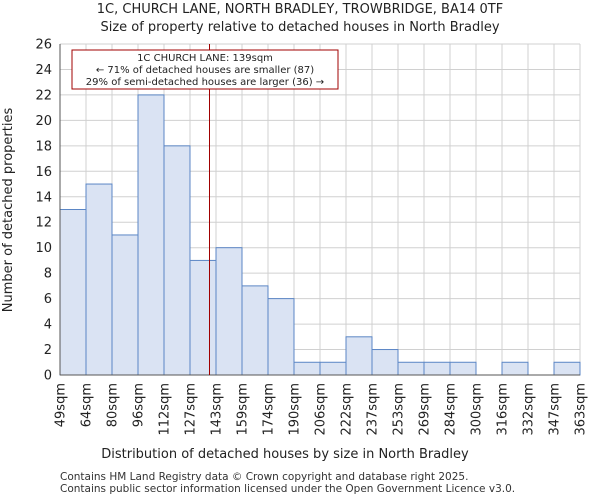 This screenshot has width=600, height=500. I want to click on y-tick-label: 8, so click(48, 274).